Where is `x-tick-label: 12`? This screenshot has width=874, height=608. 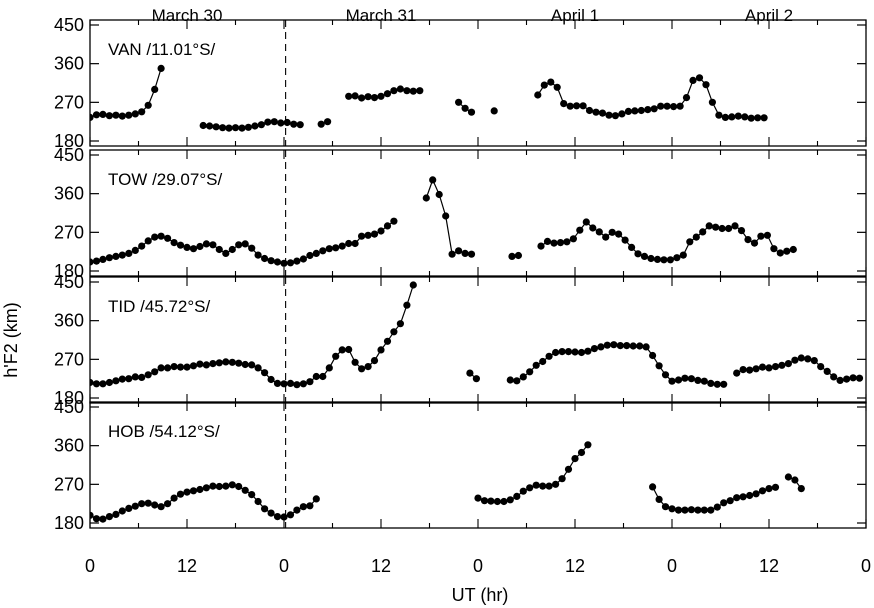
x-tick-label: 12 is located at coordinates (381, 566).